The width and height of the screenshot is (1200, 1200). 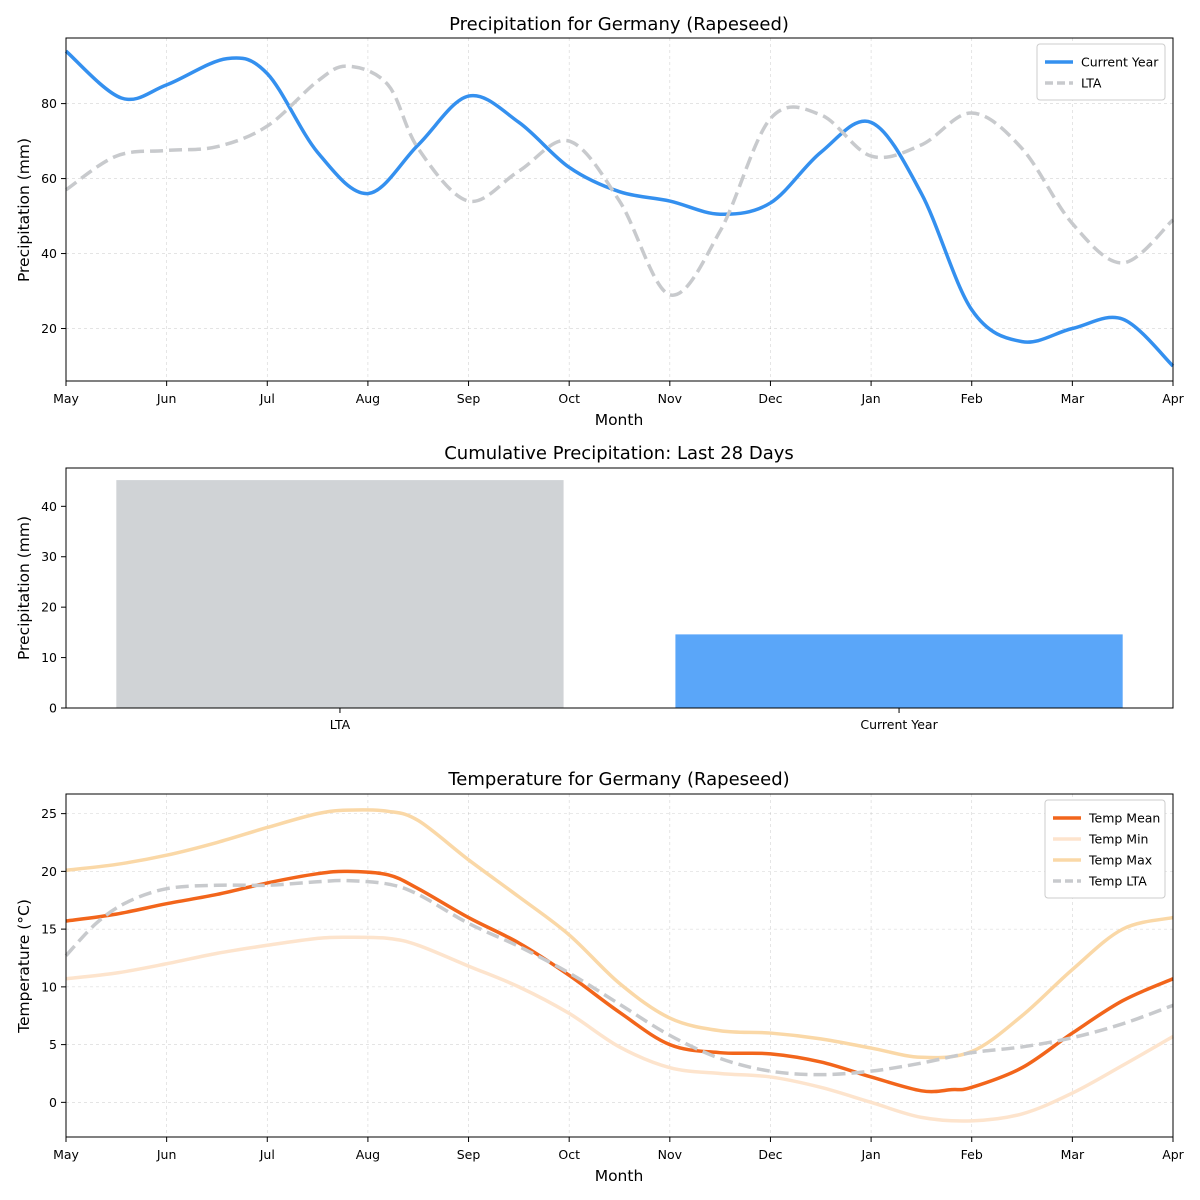 I want to click on legend-label-temp-mean: Temp Mean, so click(x=1124, y=818).